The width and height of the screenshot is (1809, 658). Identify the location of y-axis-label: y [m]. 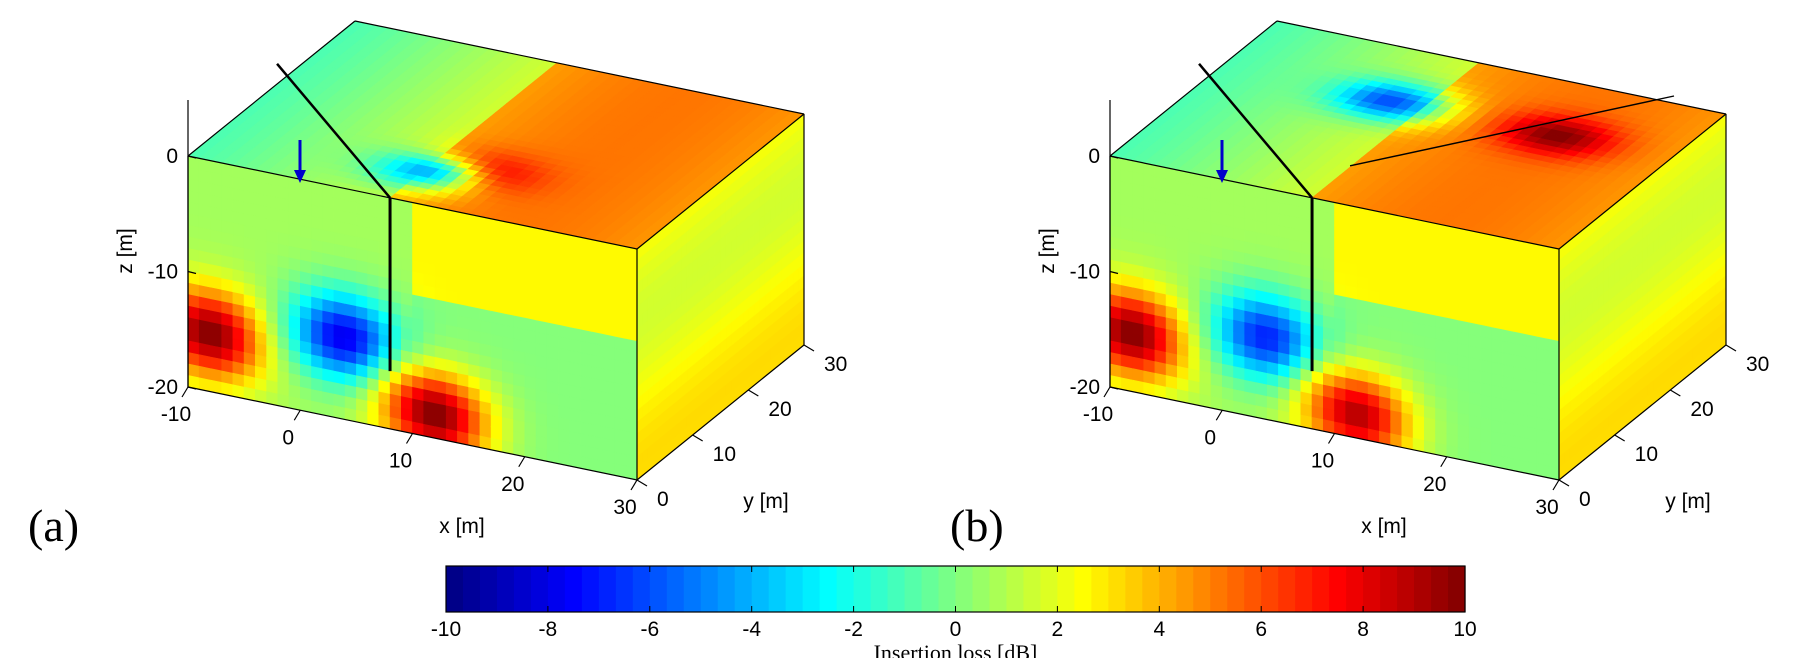
(766, 501).